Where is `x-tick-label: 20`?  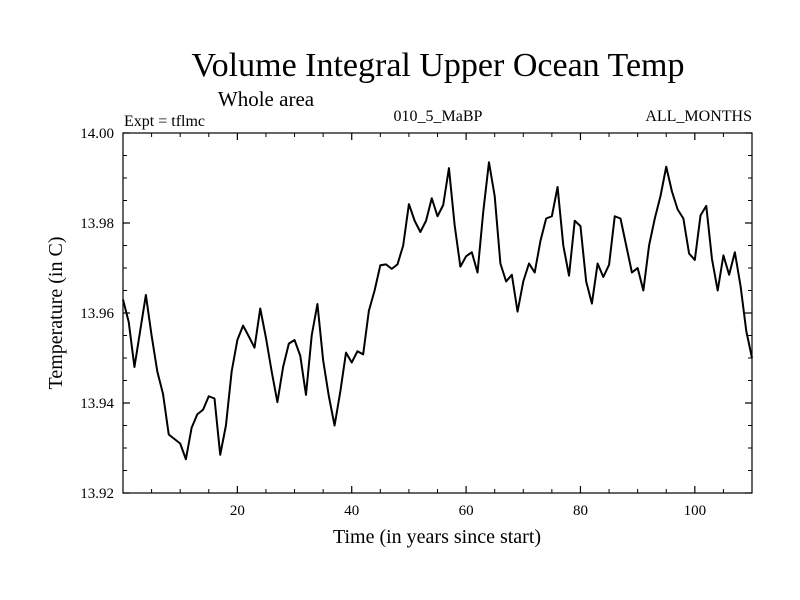
x-tick-label: 20 is located at coordinates (237, 511).